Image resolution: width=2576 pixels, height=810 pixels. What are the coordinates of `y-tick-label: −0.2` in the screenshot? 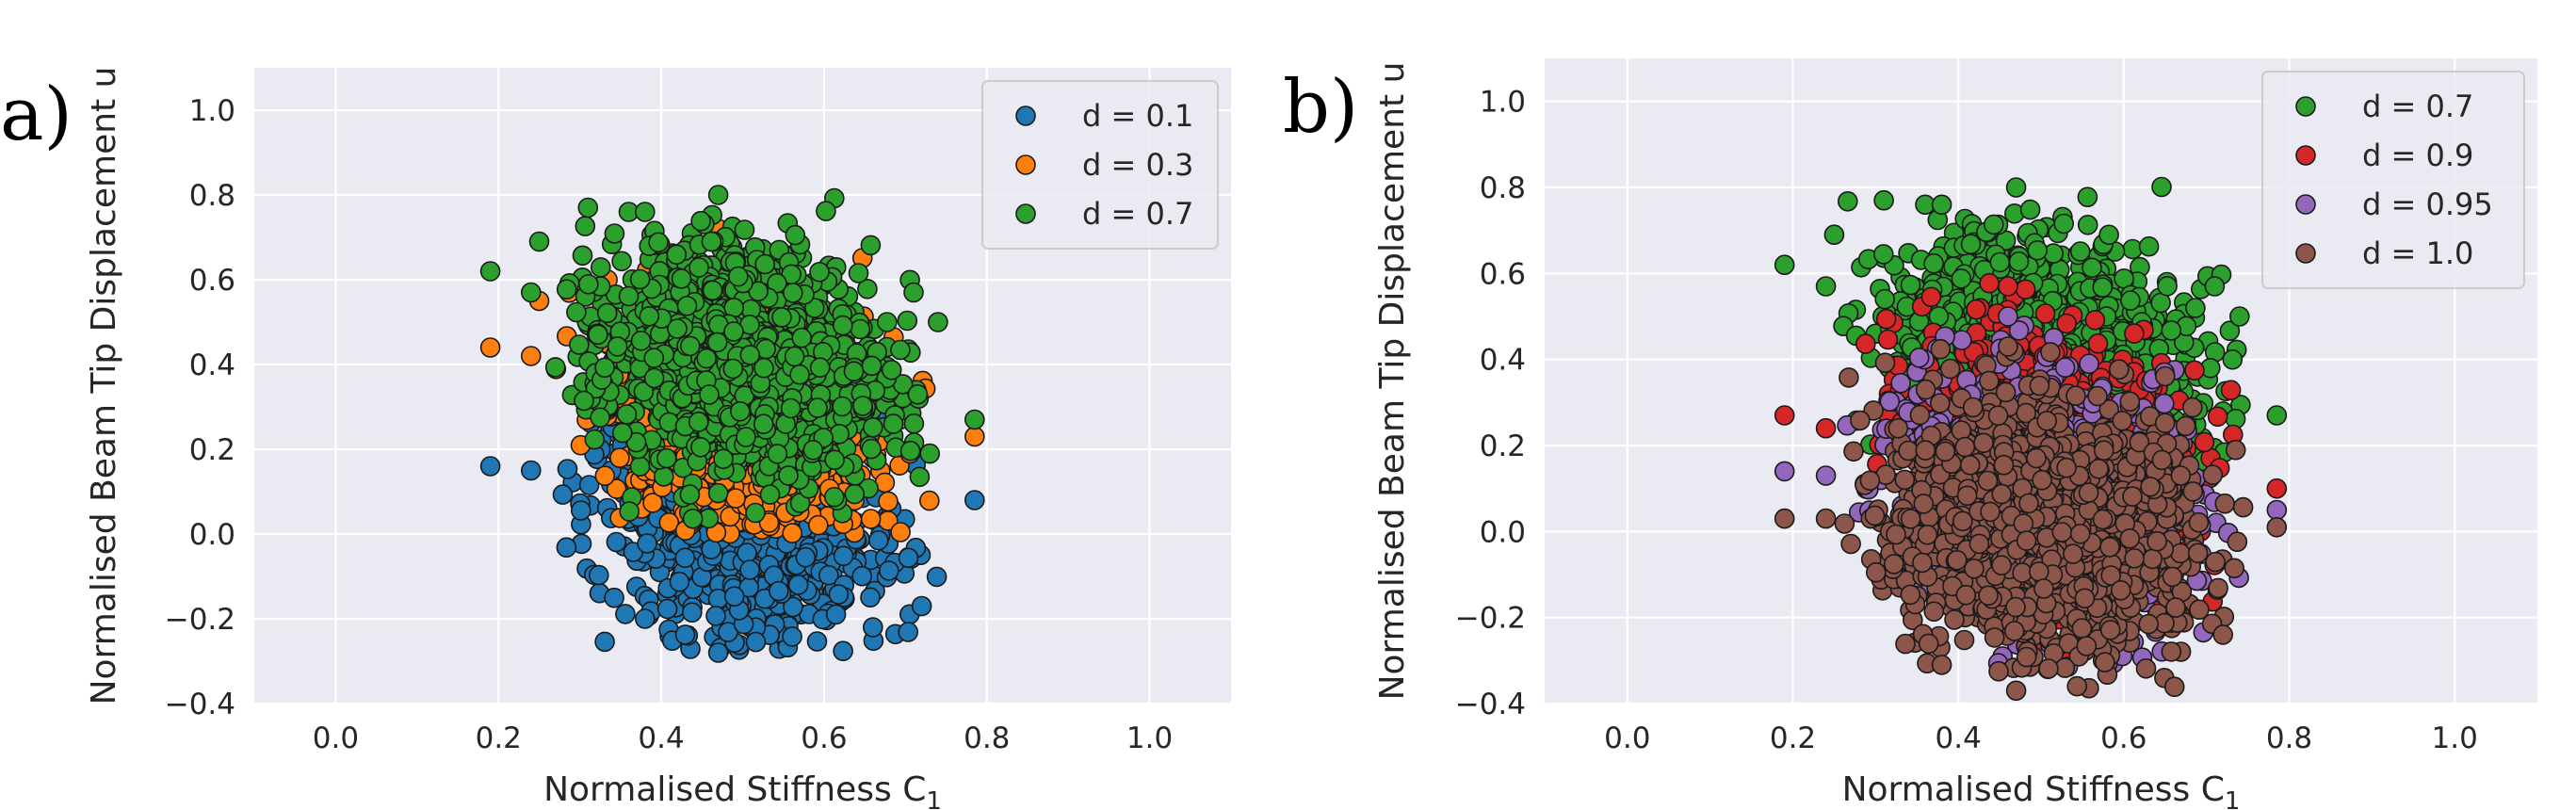 It's located at (200, 620).